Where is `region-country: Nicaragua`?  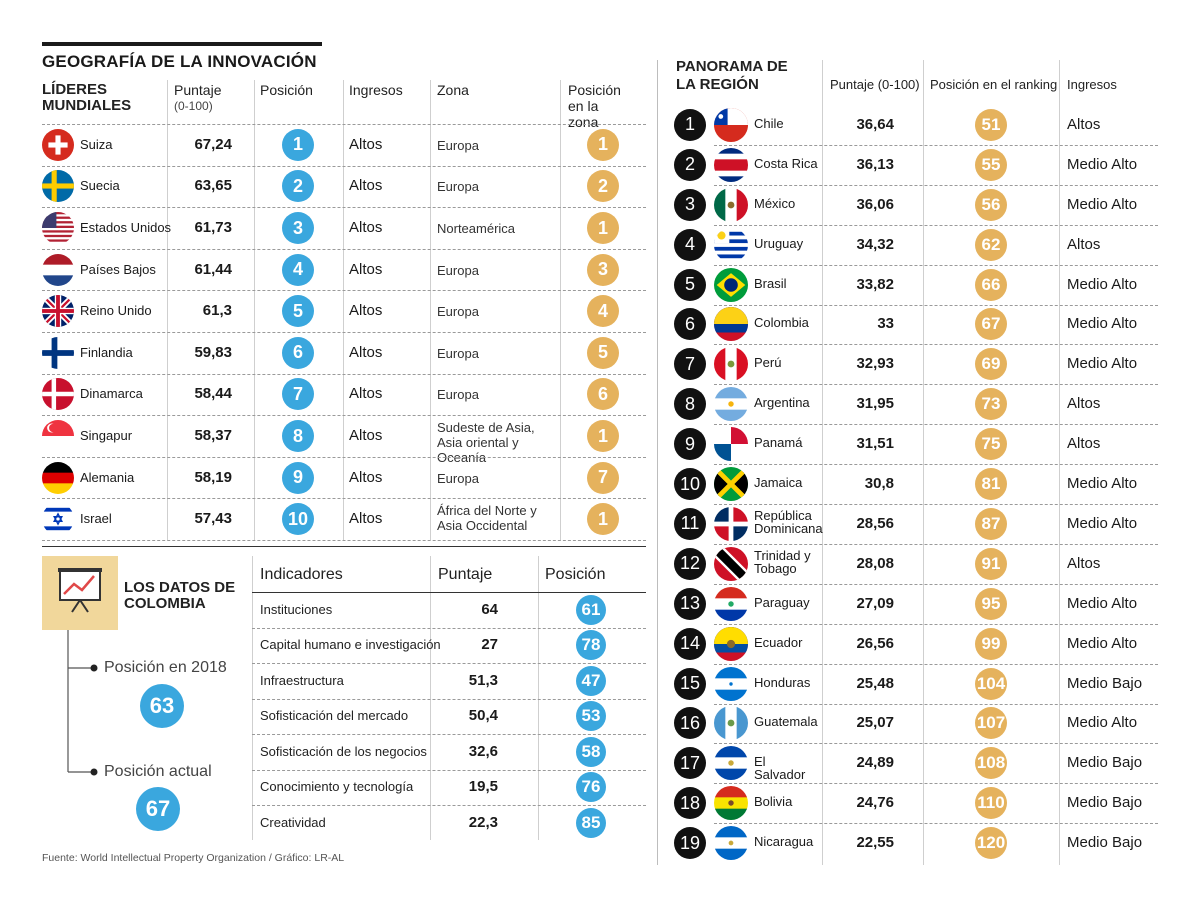 region-country: Nicaragua is located at coordinates (784, 842).